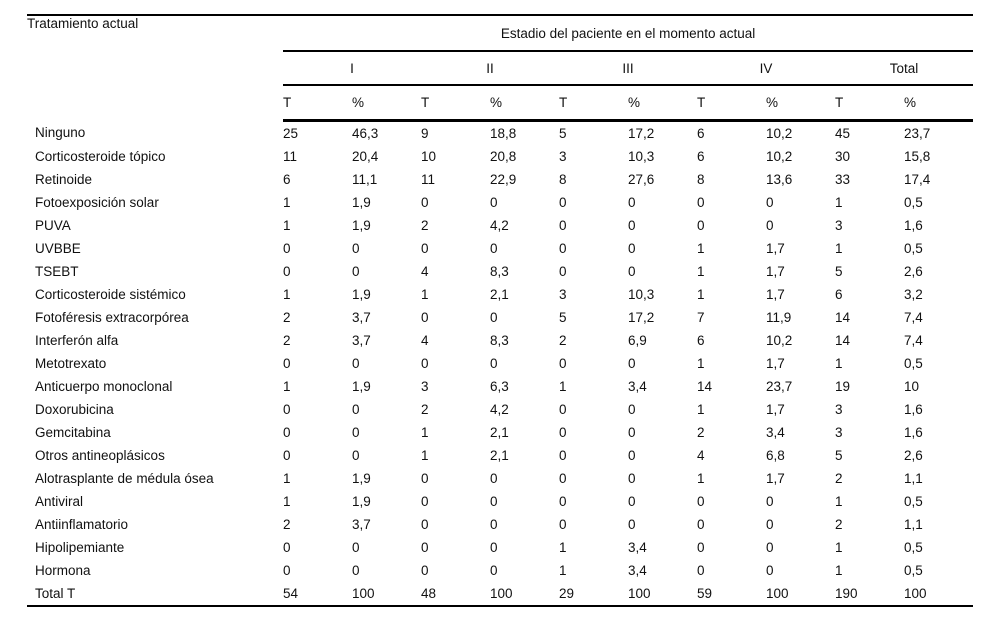 The height and width of the screenshot is (619, 1000). What do you see at coordinates (869, 103) in the screenshot?
I see `count-subheader: T` at bounding box center [869, 103].